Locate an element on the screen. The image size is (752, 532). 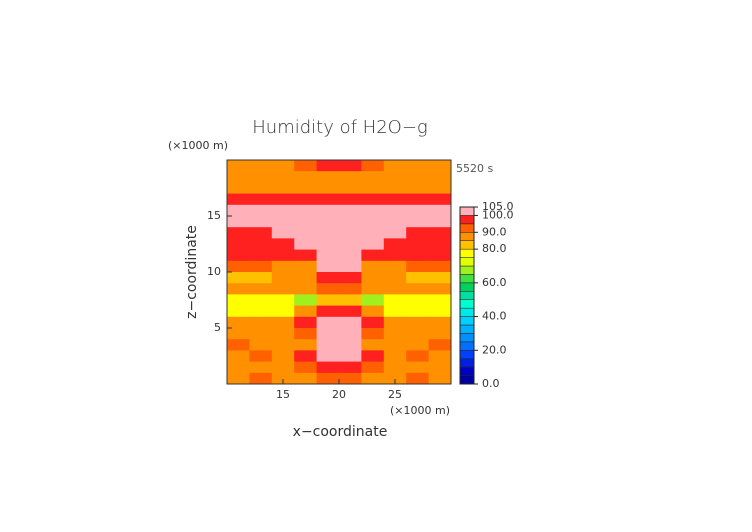
time-label: 5520 s is located at coordinates (474, 168).